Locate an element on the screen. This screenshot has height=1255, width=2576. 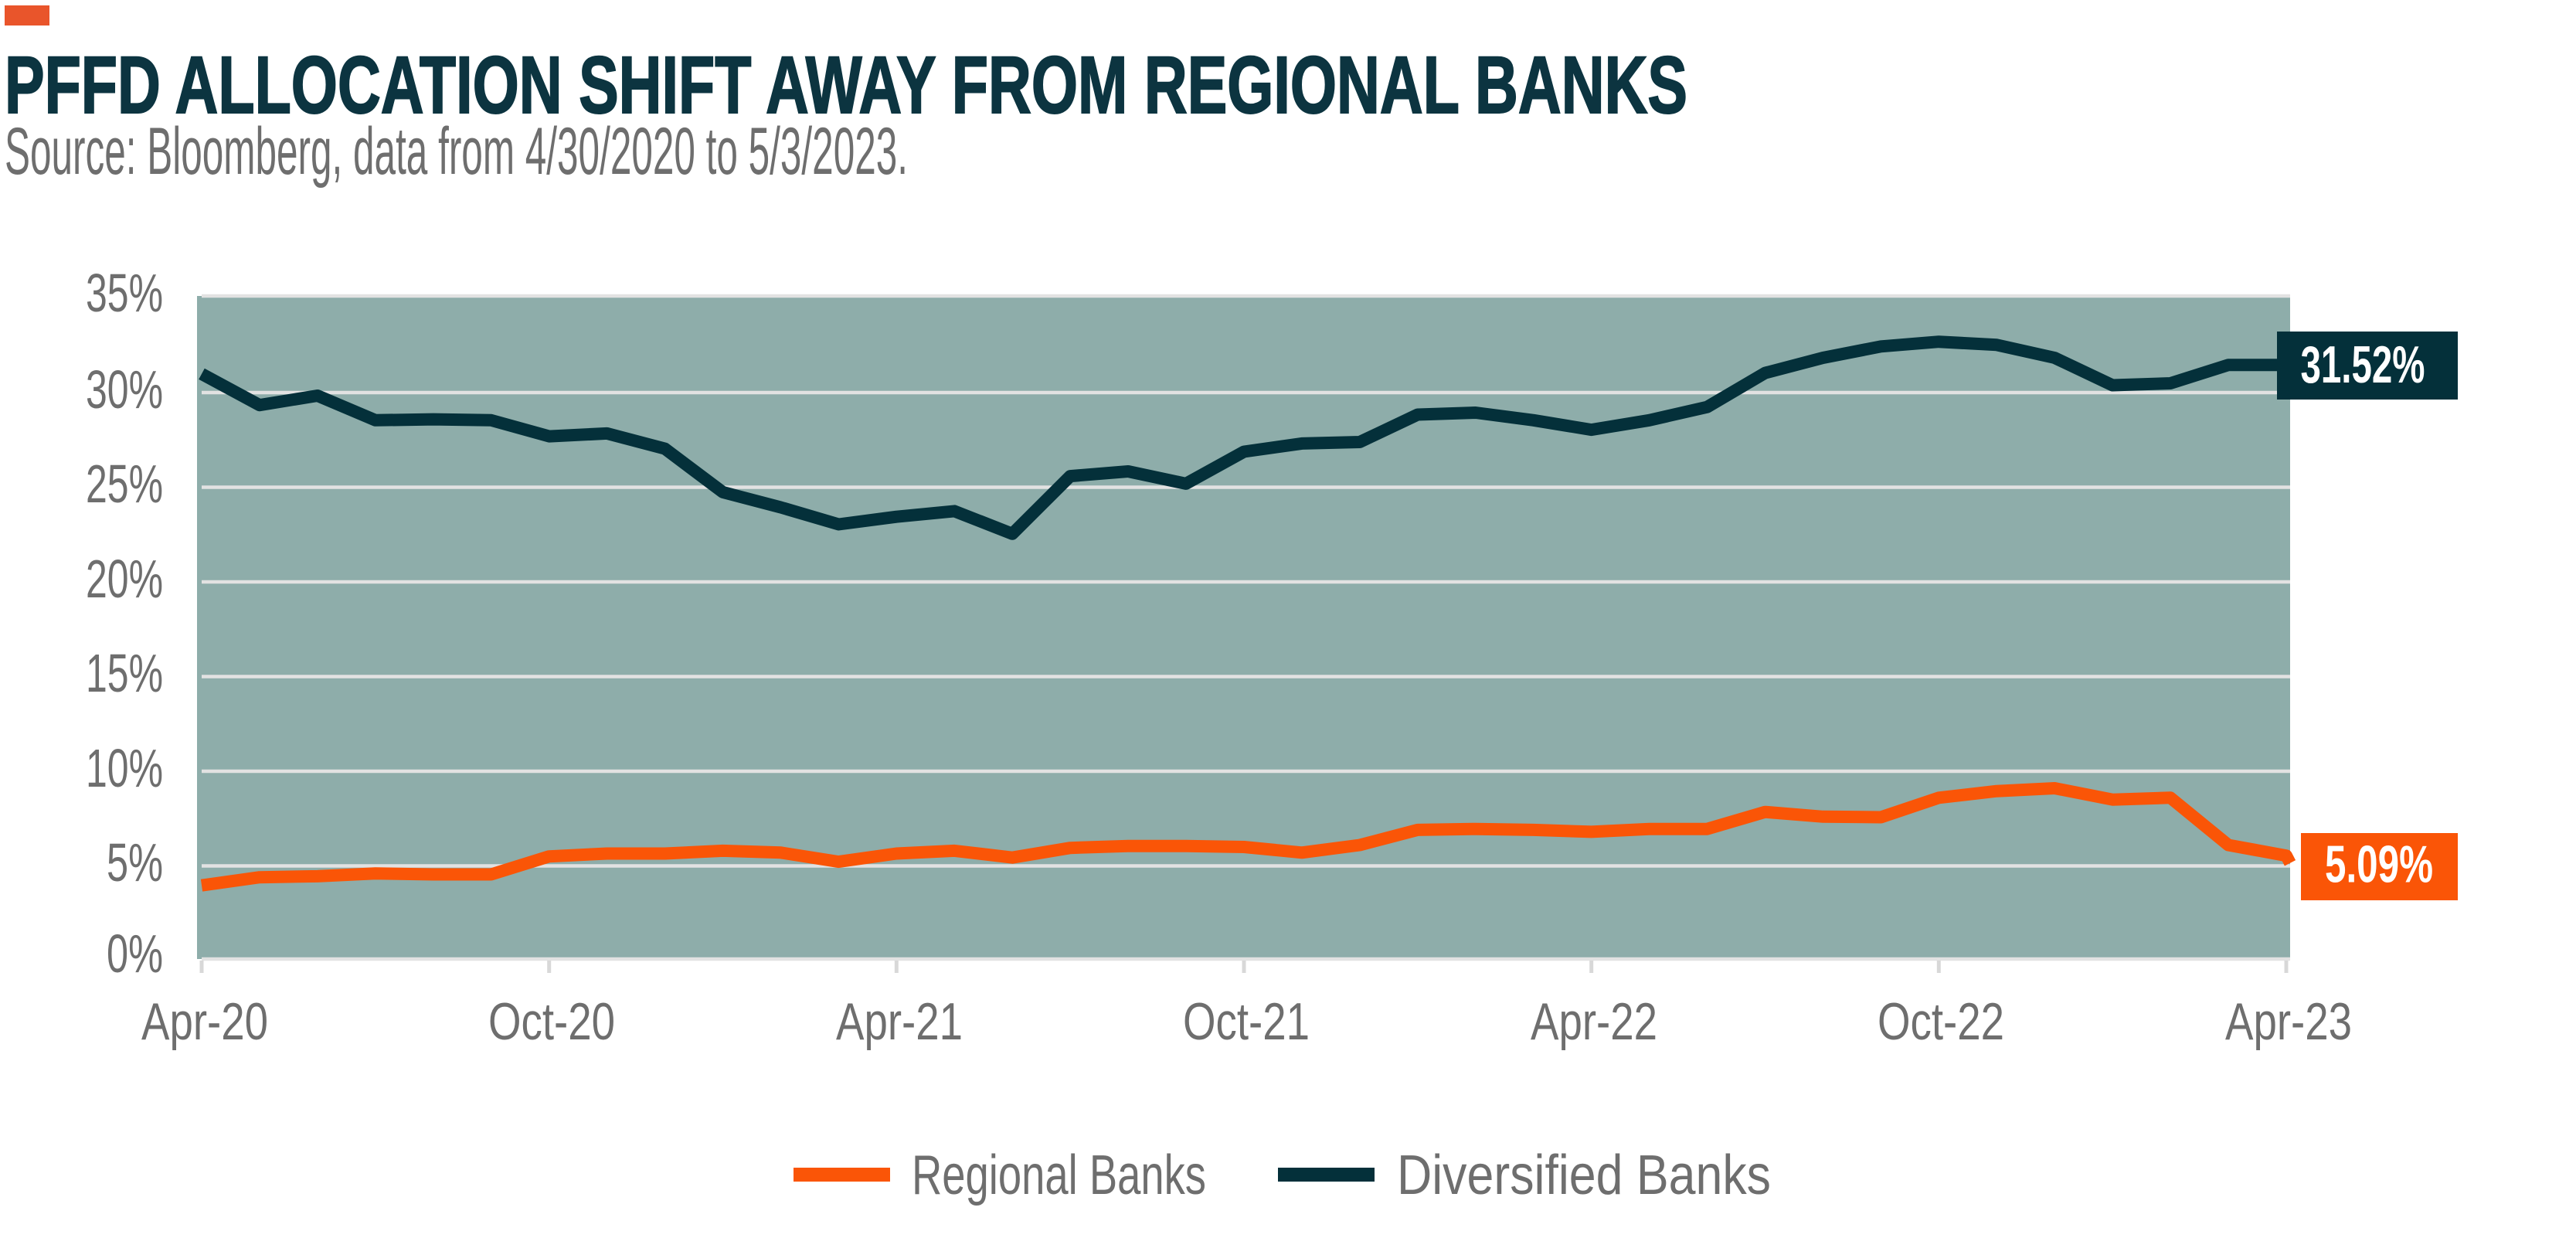
svg-text: 31.52% is located at coordinates (2363, 365).